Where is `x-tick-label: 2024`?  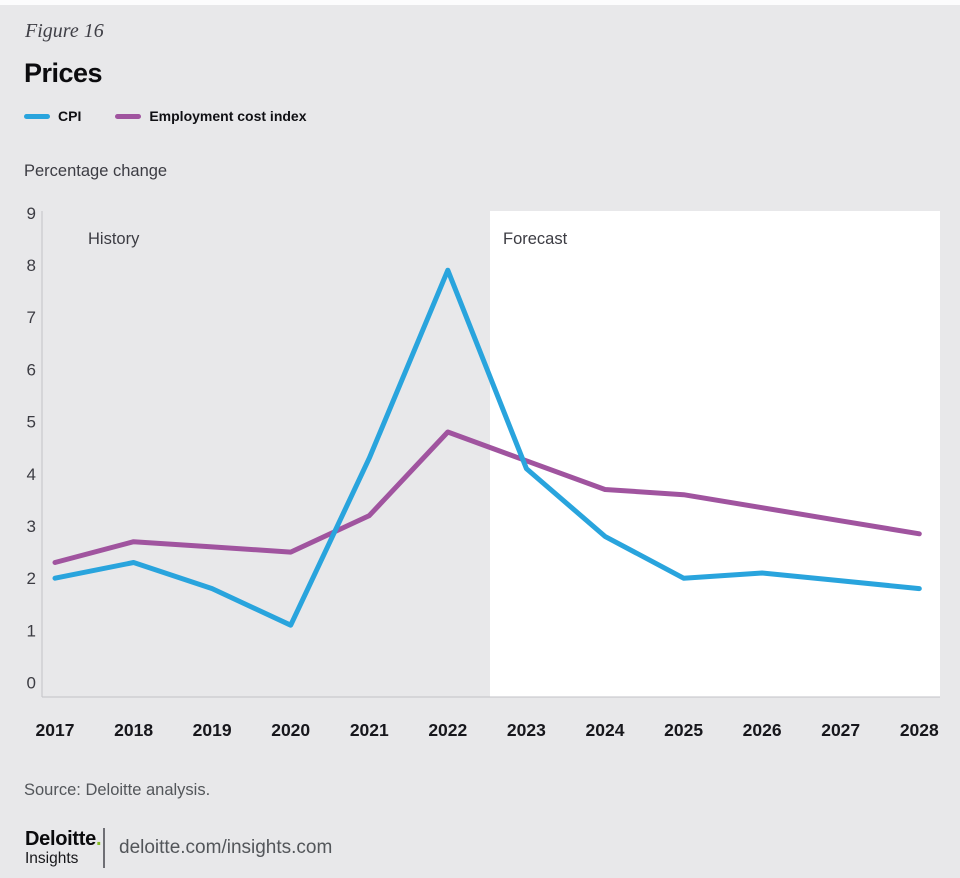 x-tick-label: 2024 is located at coordinates (605, 730).